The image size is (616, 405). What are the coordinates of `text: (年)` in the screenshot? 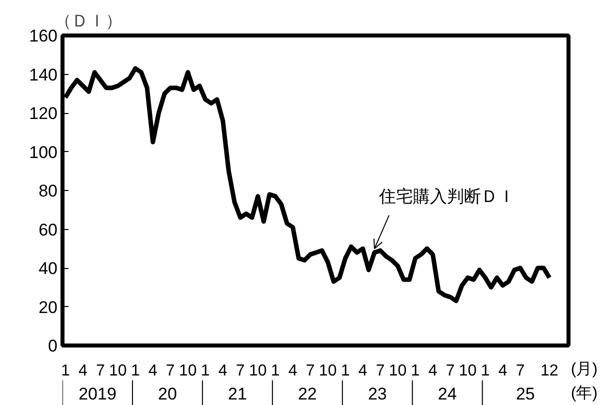 It's located at (584, 393).